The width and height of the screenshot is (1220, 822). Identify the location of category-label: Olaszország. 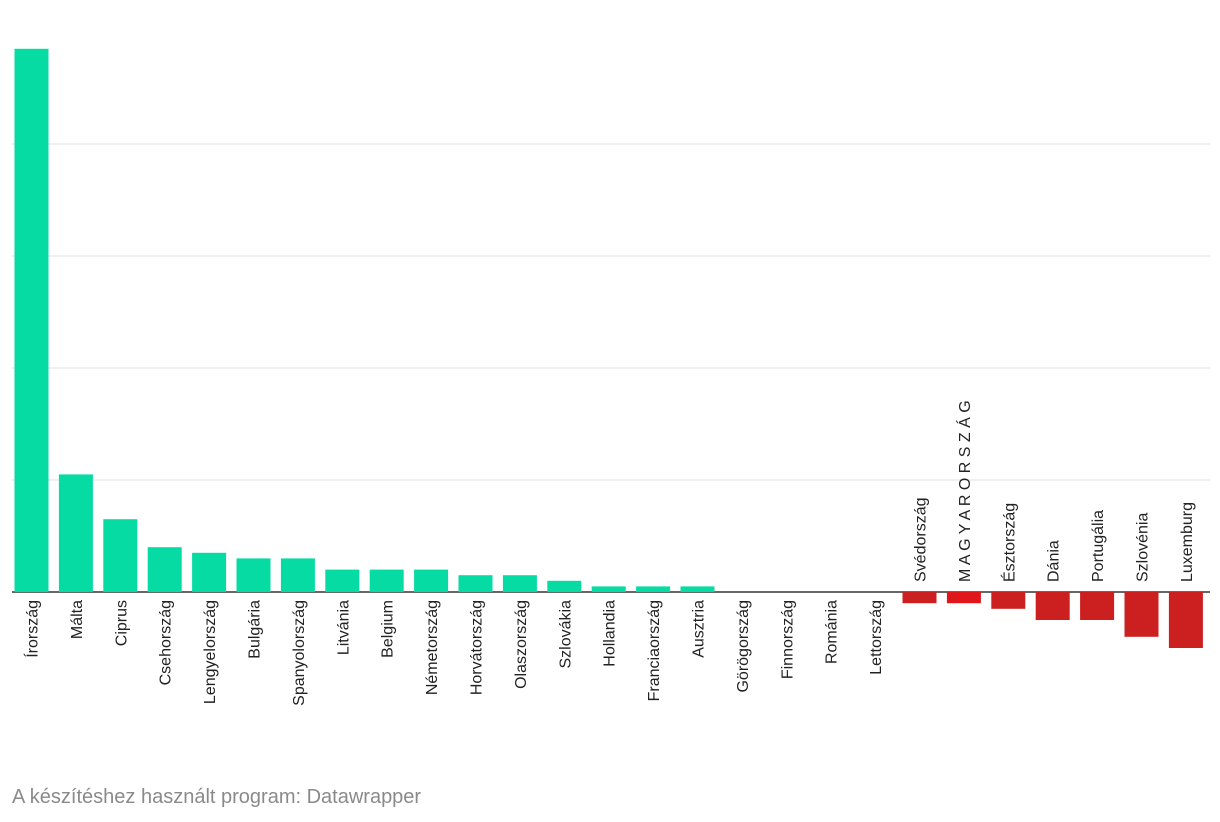
(521, 644).